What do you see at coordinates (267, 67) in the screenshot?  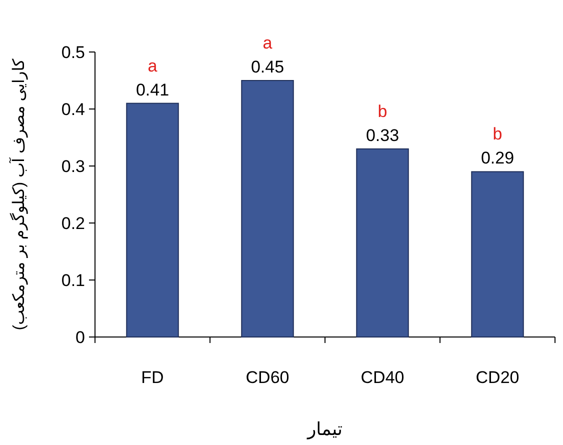 I see `data-label: 0.45` at bounding box center [267, 67].